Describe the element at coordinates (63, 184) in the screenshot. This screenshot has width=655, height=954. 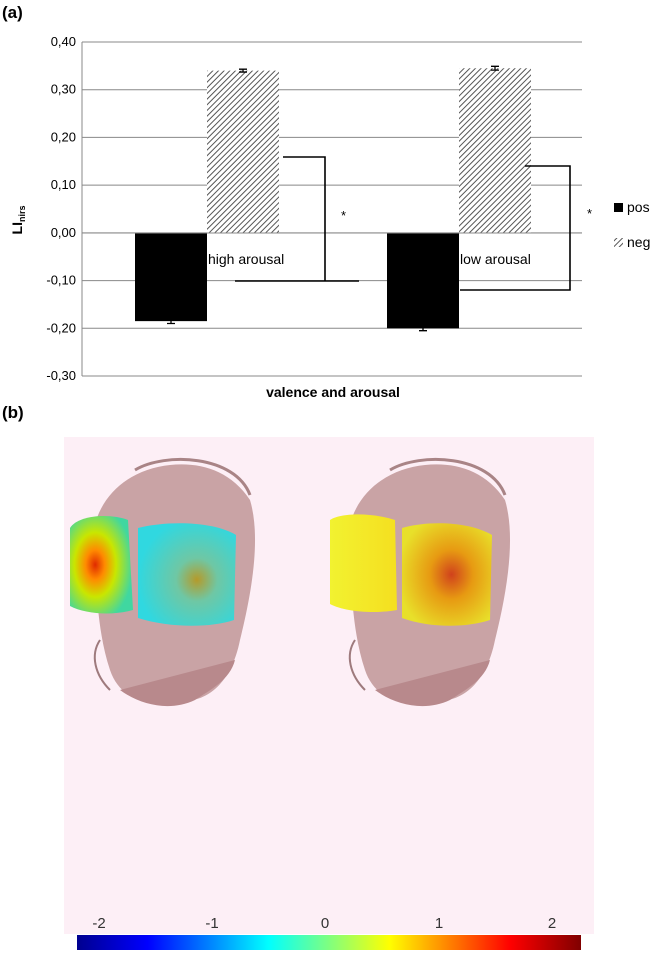
I see `y-tick-label: 0,10` at that location.